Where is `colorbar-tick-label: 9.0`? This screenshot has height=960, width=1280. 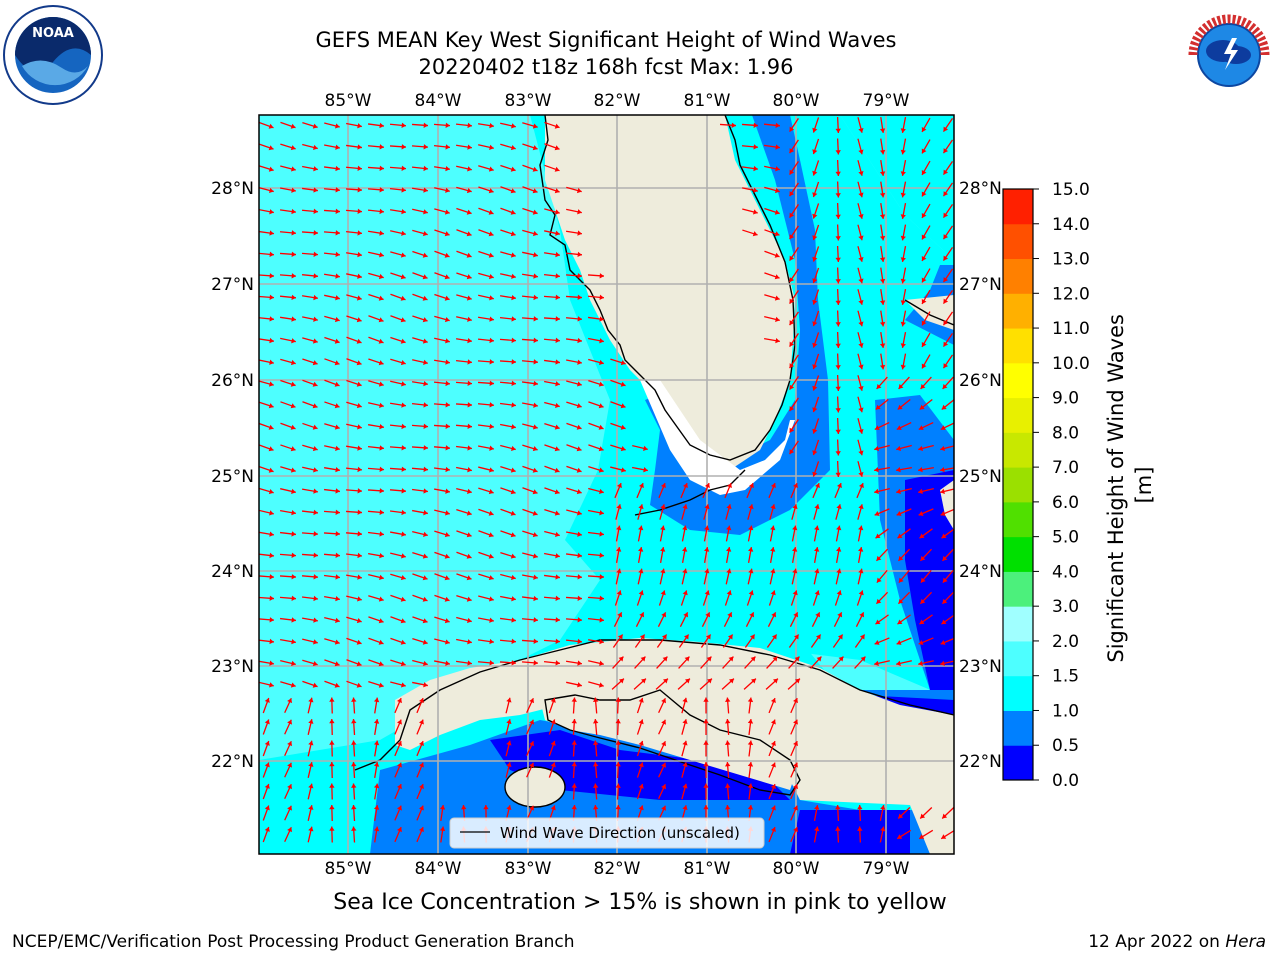
colorbar-tick-label: 9.0 is located at coordinates (1065, 399).